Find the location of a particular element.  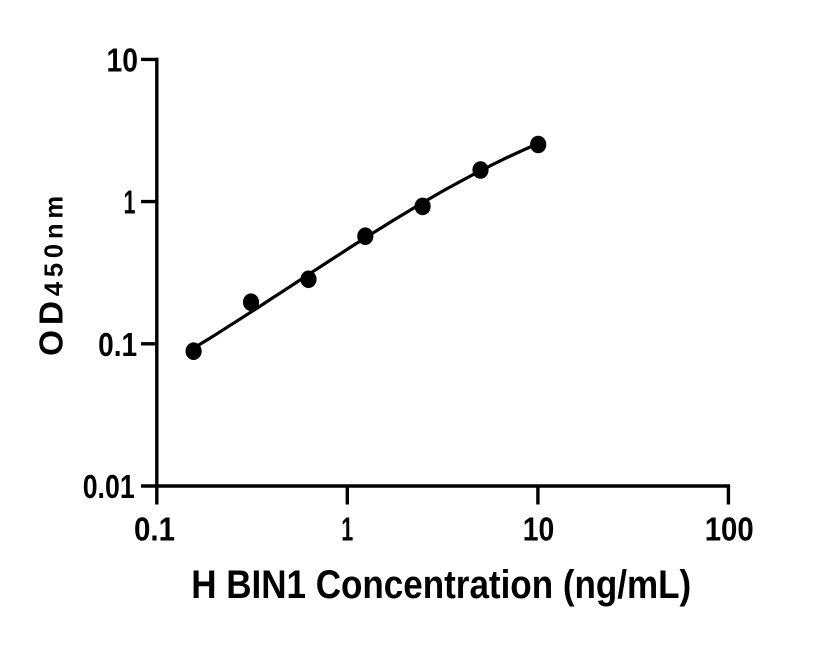

svg-text: 100 is located at coordinates (729, 530).